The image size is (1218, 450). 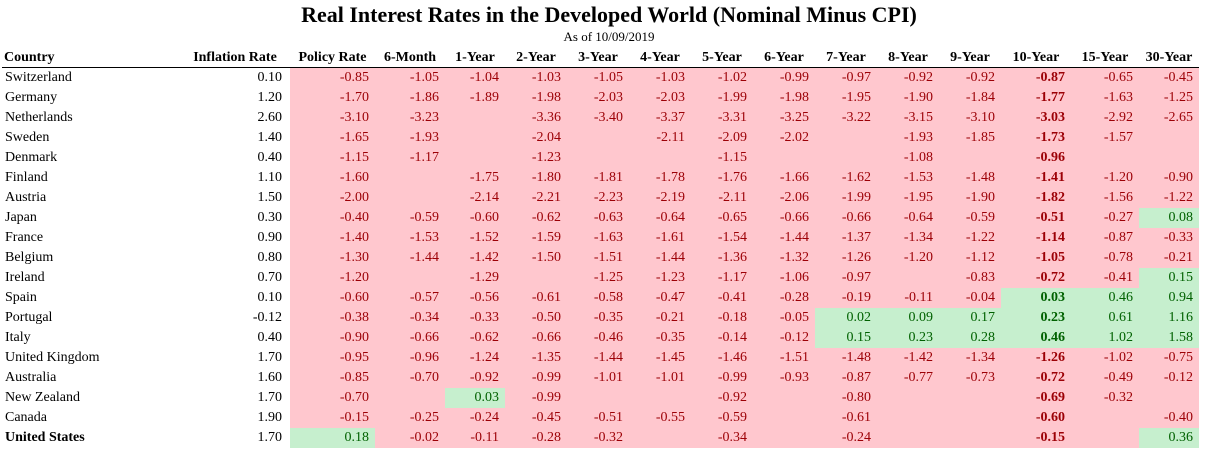 What do you see at coordinates (31, 97) in the screenshot?
I see `country-cell: Germany` at bounding box center [31, 97].